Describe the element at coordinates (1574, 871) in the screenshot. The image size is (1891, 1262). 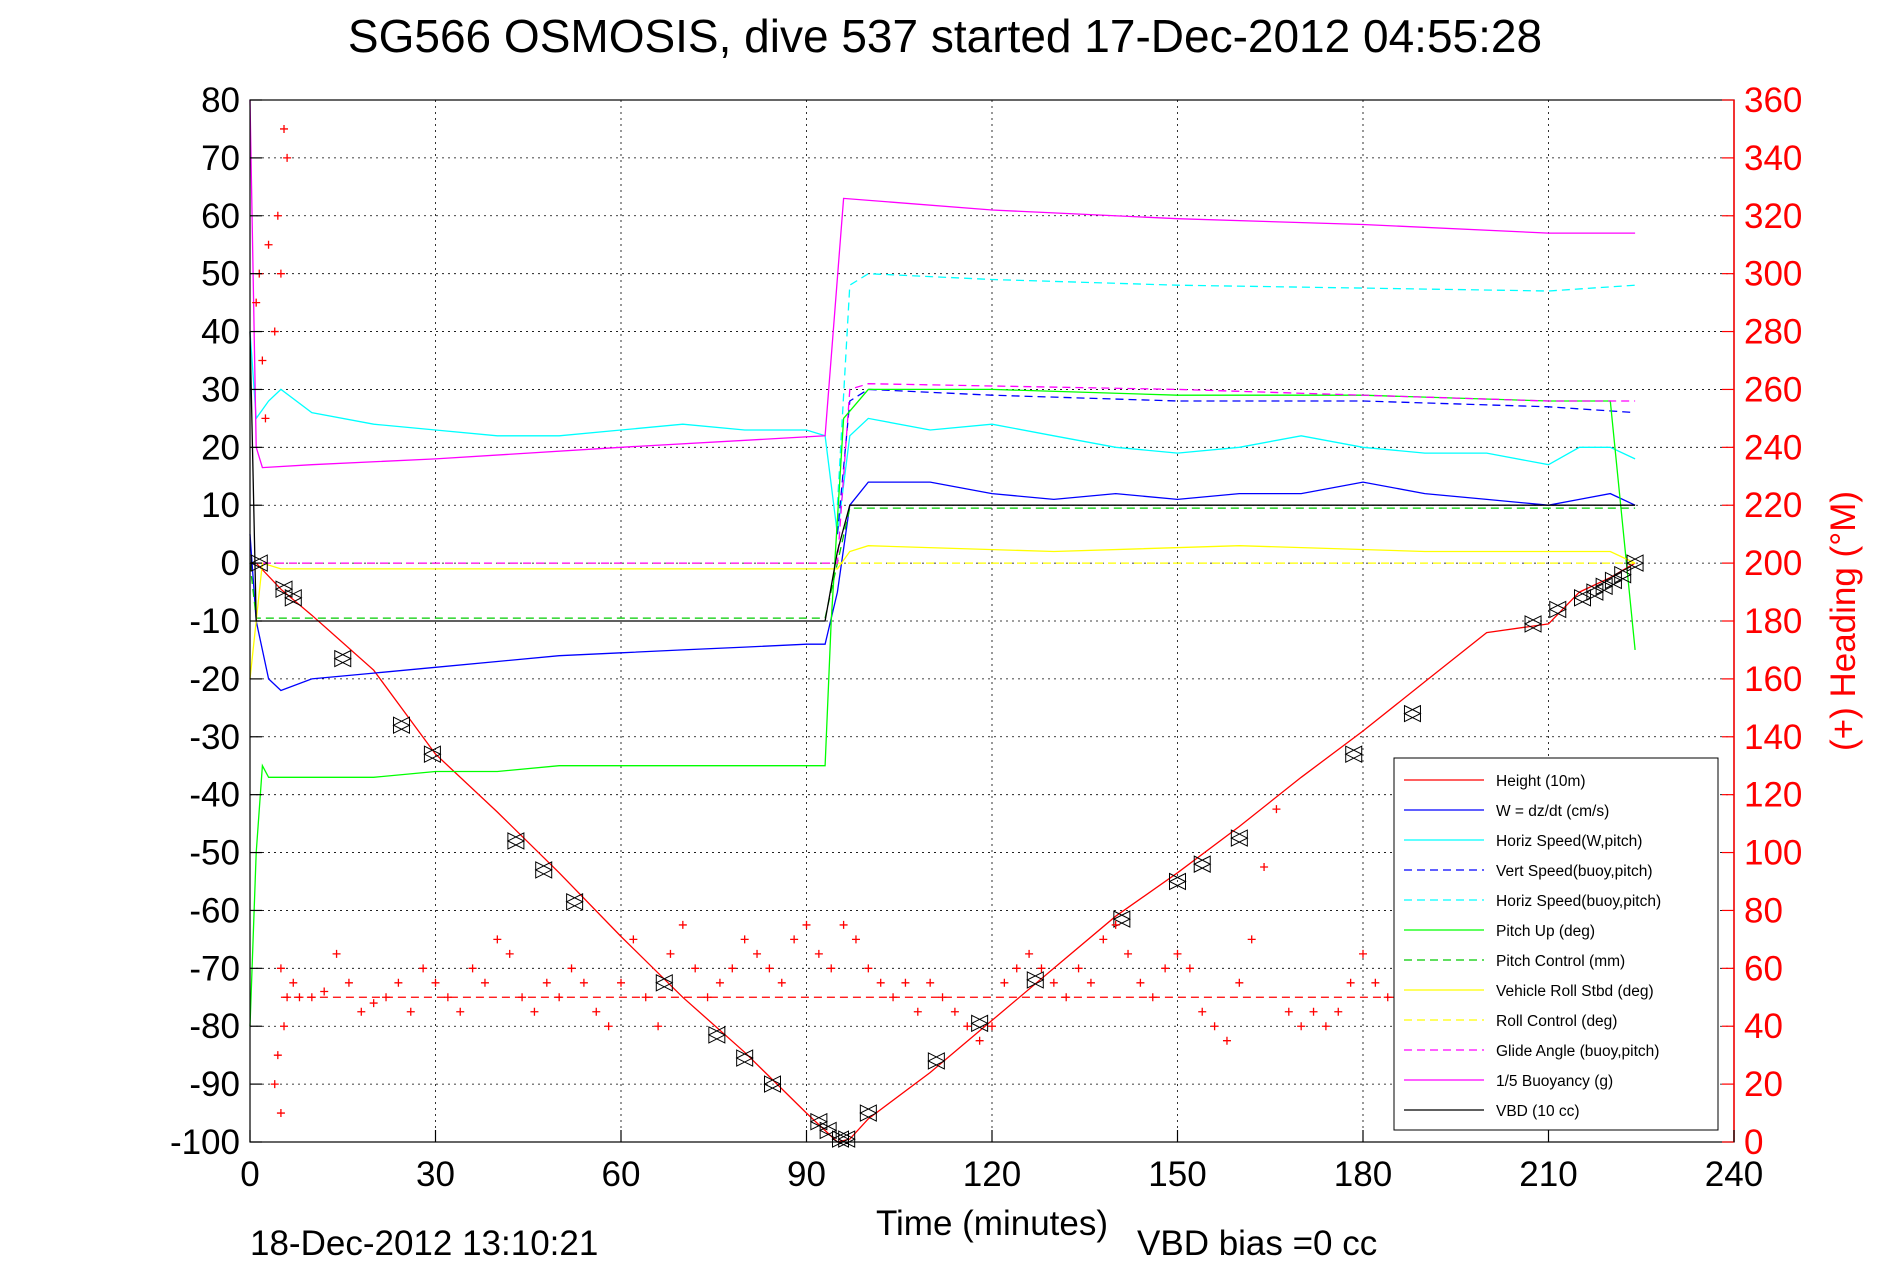
I see `legend-label: Vert Speed(buoy,pitch)` at that location.